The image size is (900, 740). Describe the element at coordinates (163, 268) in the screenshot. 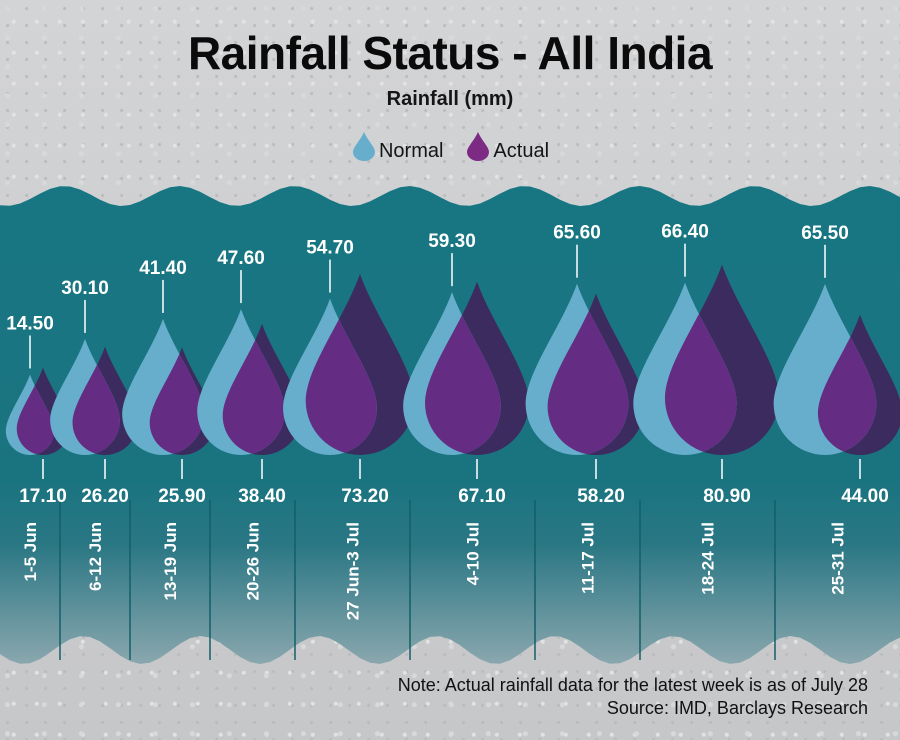

I see `normal-value-label: 41.40` at that location.